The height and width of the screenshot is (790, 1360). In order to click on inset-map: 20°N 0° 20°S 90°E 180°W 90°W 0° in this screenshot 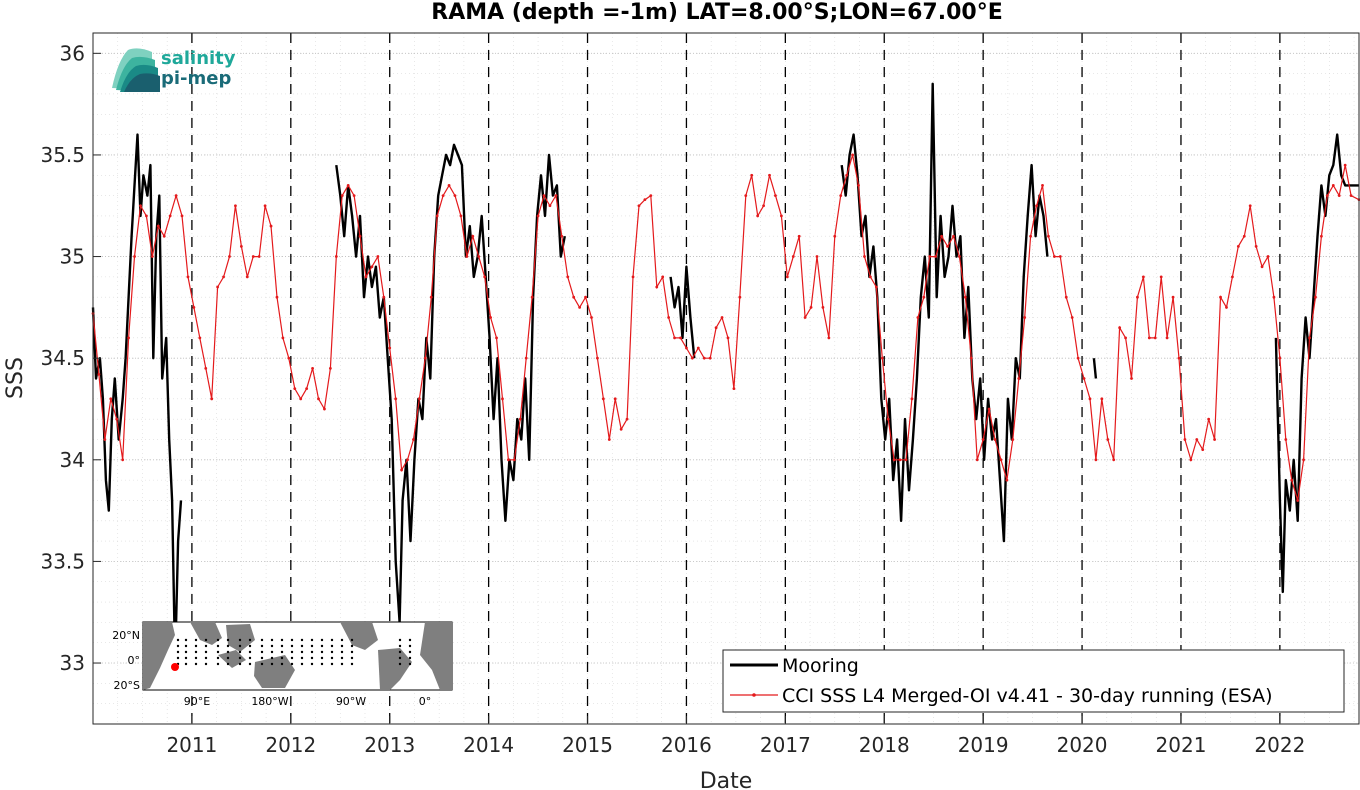, I will do `click(282, 664)`.